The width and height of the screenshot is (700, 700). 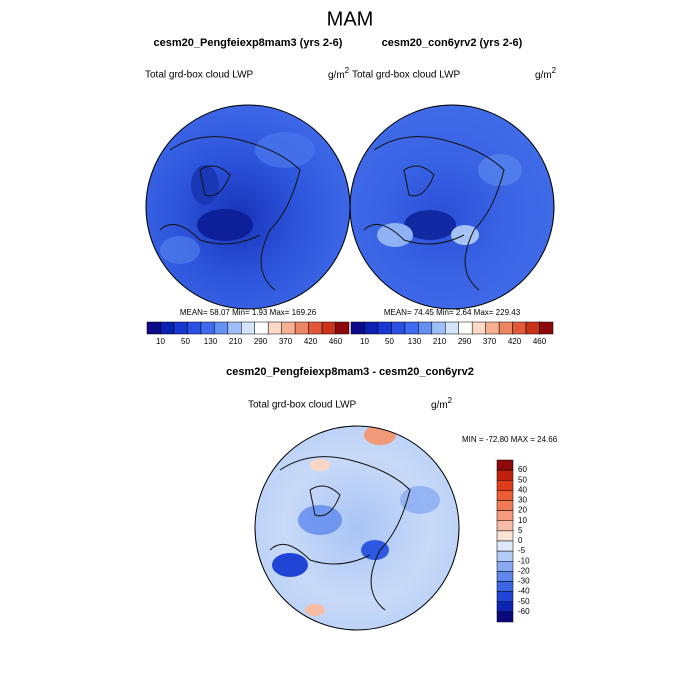 I want to click on panel-title: cesm20_con6yrv2 (yrs 2-6), so click(x=452, y=43).